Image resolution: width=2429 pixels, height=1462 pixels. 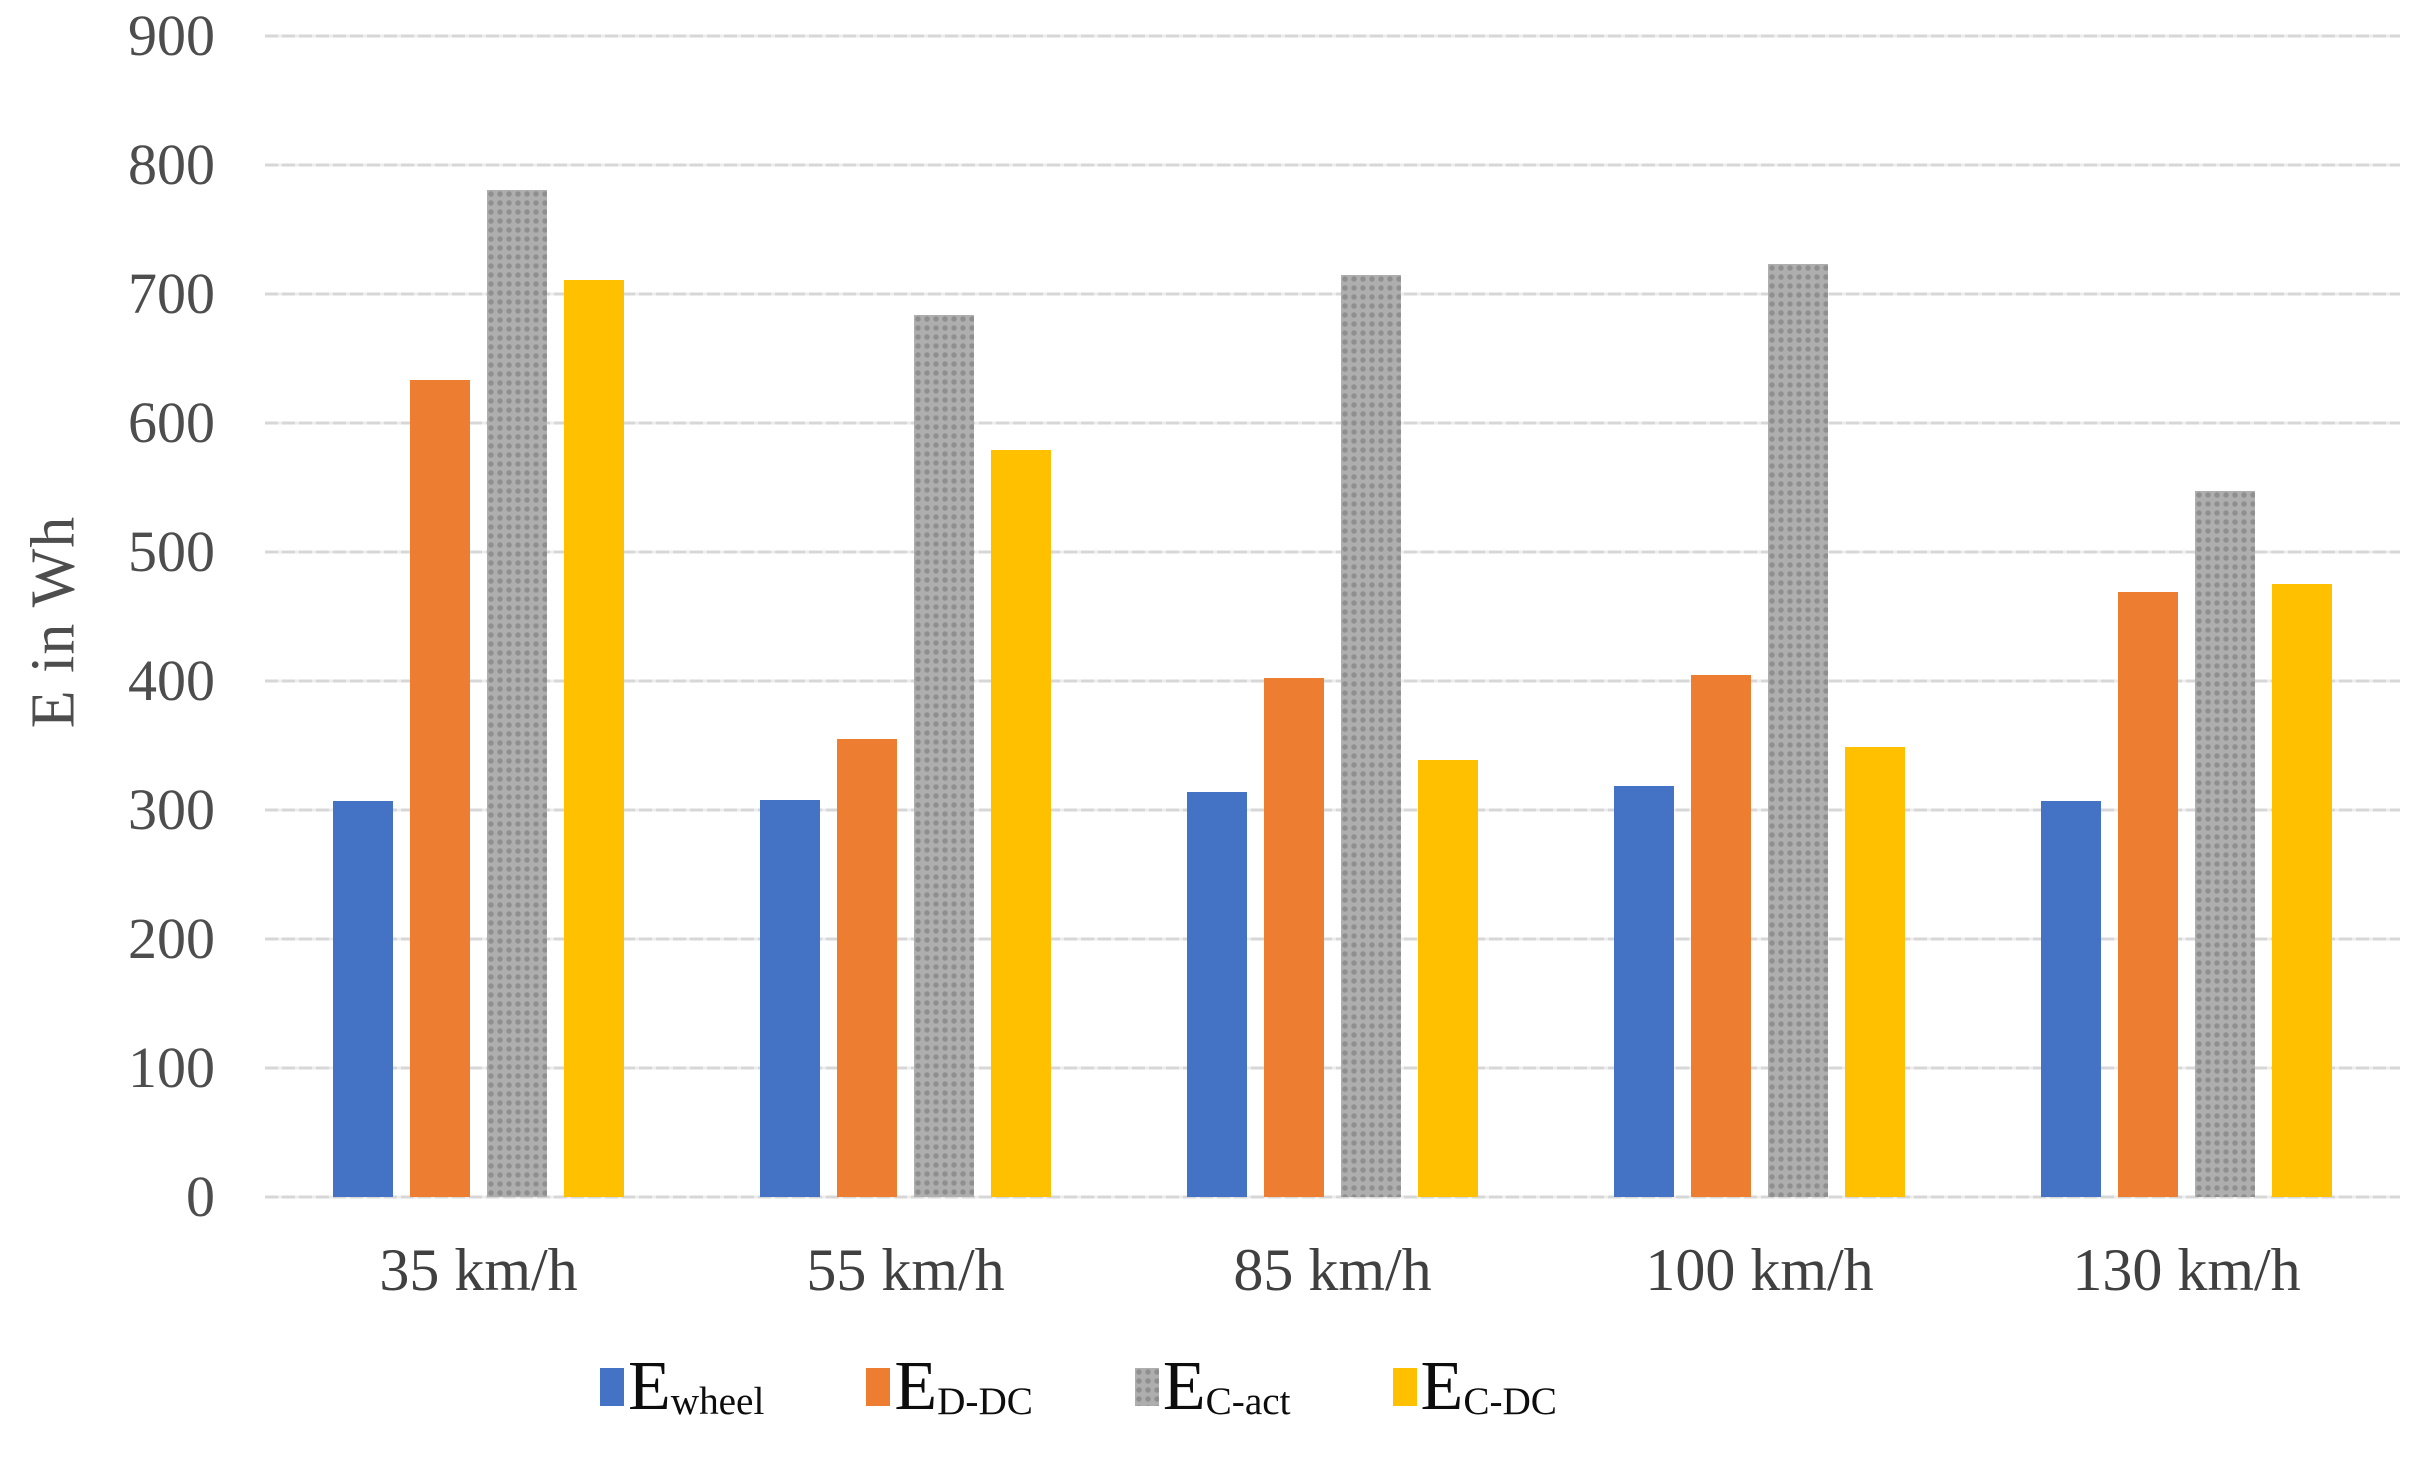 What do you see at coordinates (107, 616) in the screenshot?
I see `y-axis-ticks: 0 100 200 300 400 500 600 700 800 900` at bounding box center [107, 616].